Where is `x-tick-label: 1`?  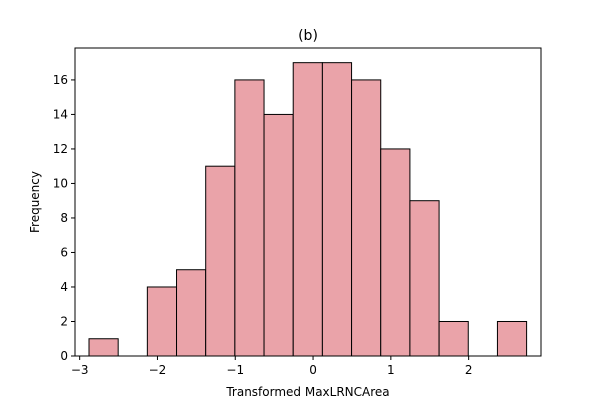
x-tick-label: 1 is located at coordinates (391, 370).